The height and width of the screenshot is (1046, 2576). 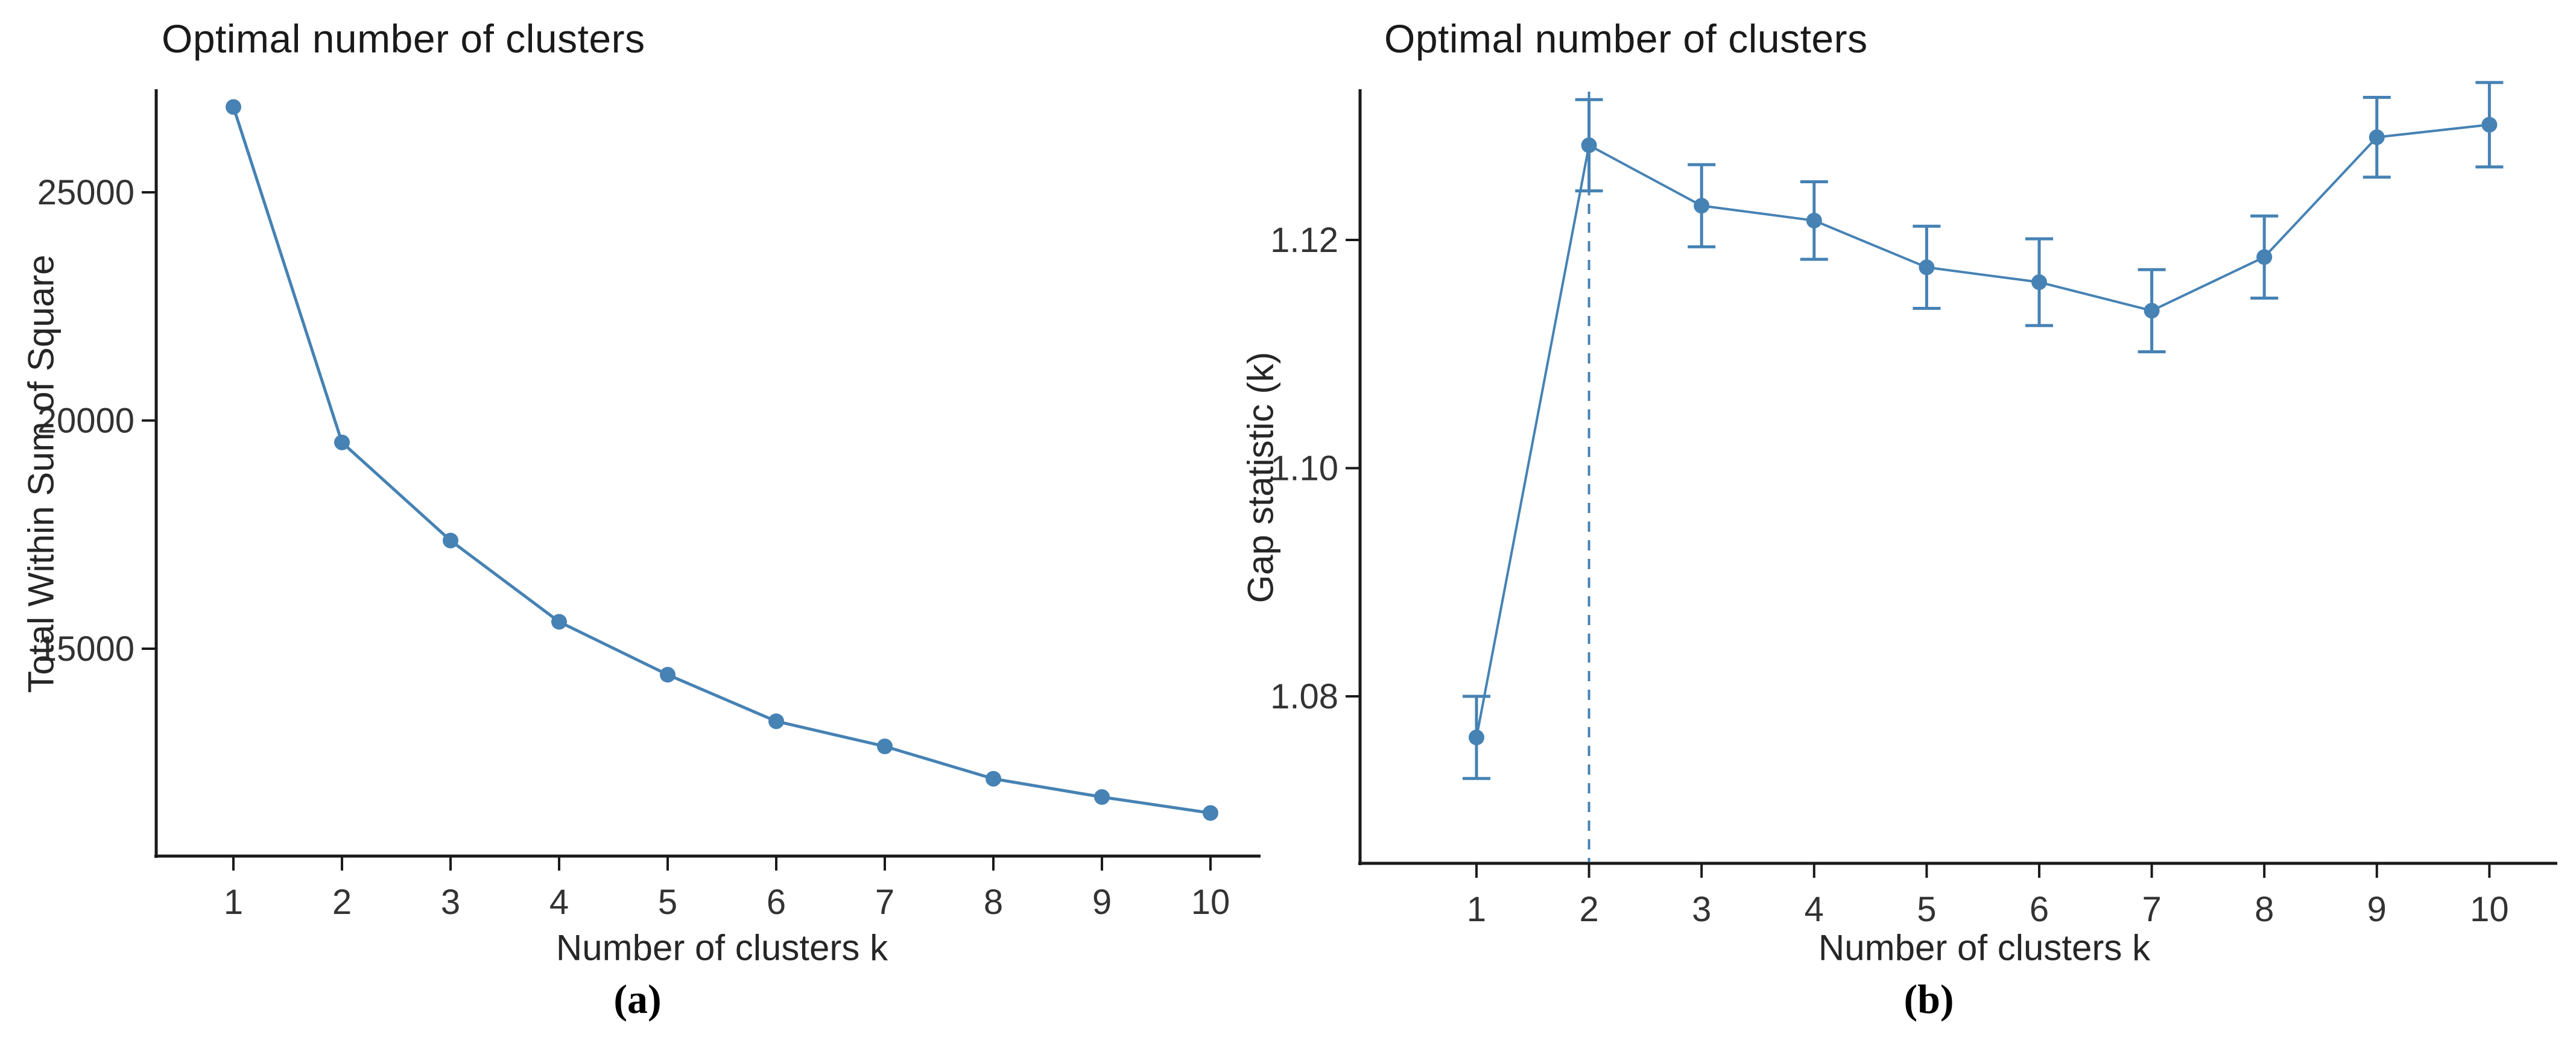 What do you see at coordinates (1926, 909) in the screenshot?
I see `gap-x-tick-label: 5` at bounding box center [1926, 909].